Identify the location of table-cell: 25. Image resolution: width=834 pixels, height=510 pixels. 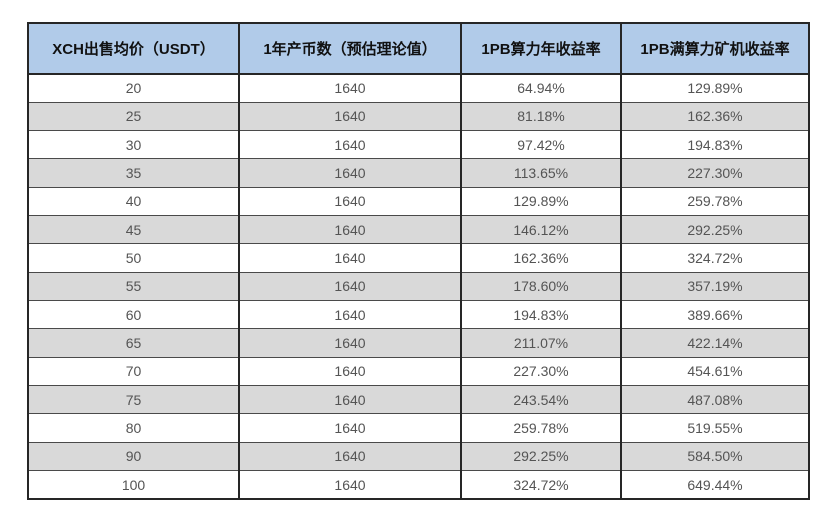
(133, 116).